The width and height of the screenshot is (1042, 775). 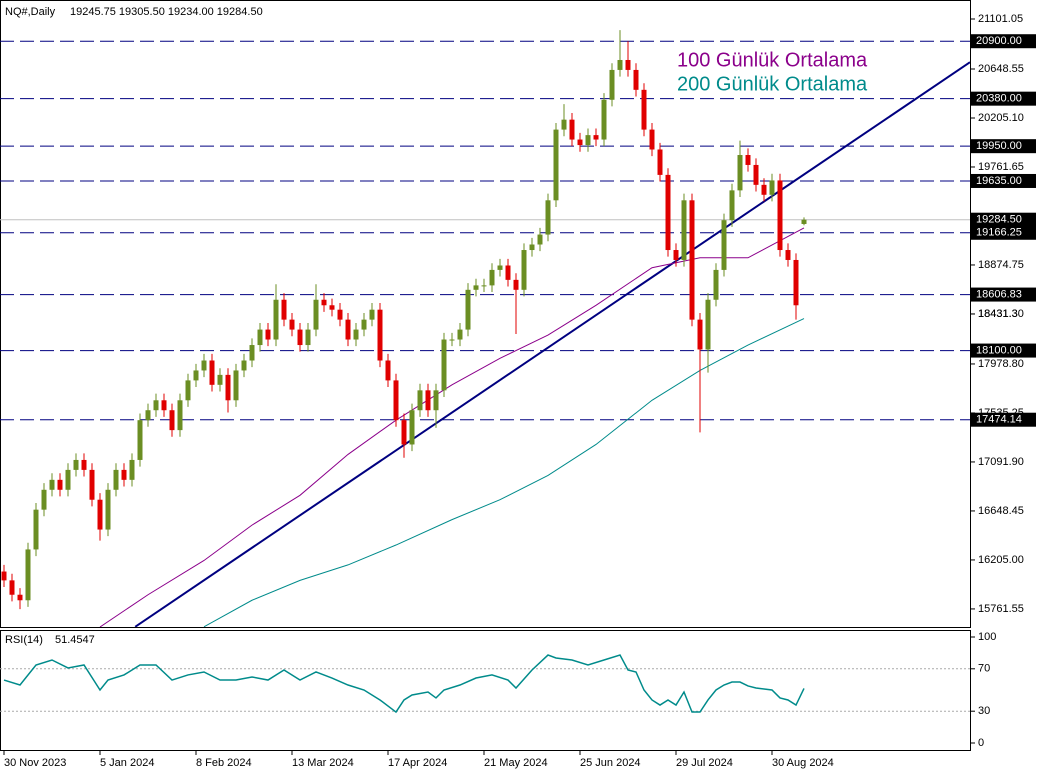 What do you see at coordinates (984, 669) in the screenshot?
I see `y-tick-label: 70` at bounding box center [984, 669].